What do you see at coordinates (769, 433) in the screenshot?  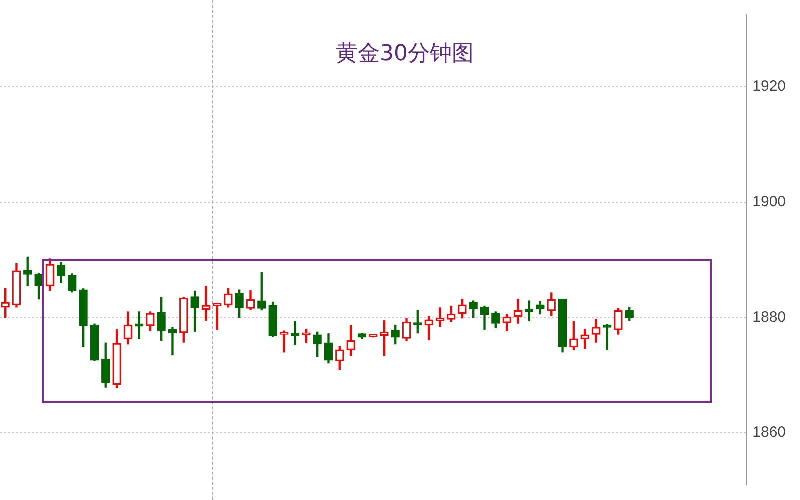 I see `y-tick-label: 1860` at bounding box center [769, 433].